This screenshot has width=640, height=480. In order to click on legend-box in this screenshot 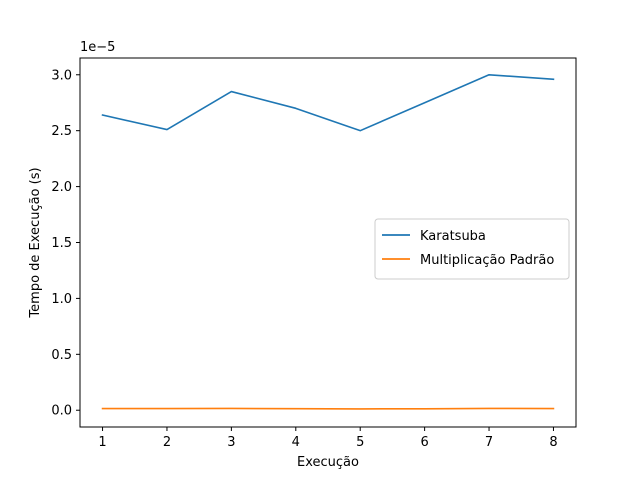, I will do `click(472, 249)`.